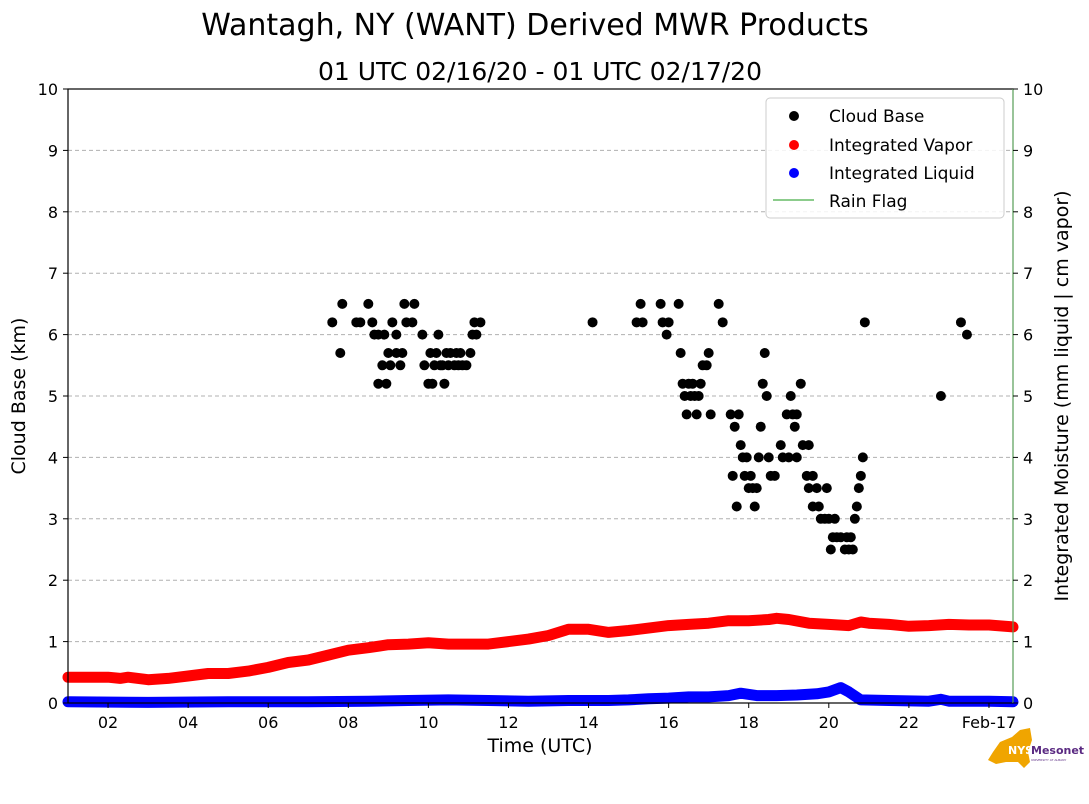 The image size is (1089, 804). Describe the element at coordinates (829, 722) in the screenshot. I see `x-tick-label: 20` at that location.